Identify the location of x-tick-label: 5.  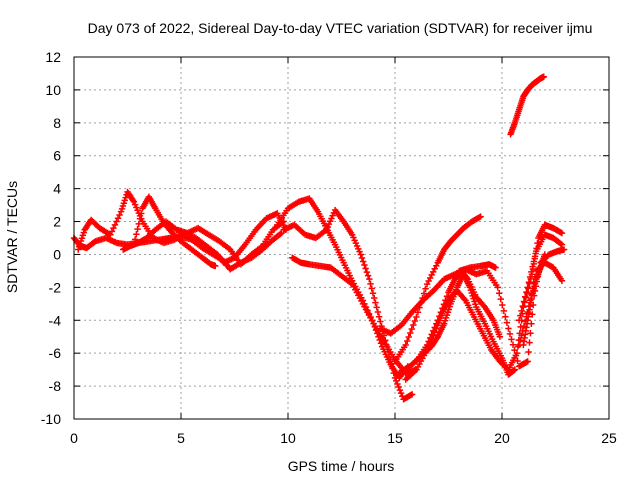
(181, 438).